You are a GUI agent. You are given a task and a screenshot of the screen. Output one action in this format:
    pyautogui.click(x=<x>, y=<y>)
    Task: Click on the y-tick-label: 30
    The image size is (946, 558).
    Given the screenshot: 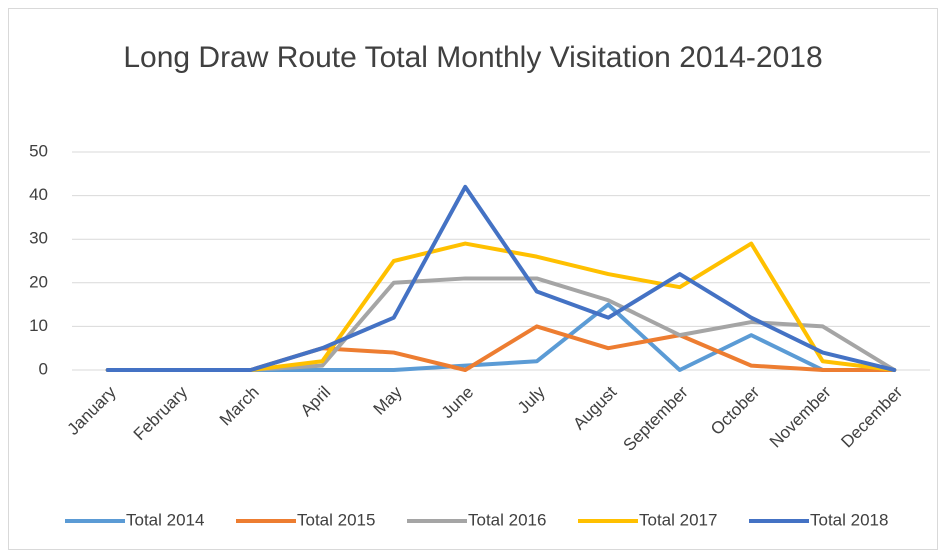 What is the action you would take?
    pyautogui.click(x=38, y=238)
    